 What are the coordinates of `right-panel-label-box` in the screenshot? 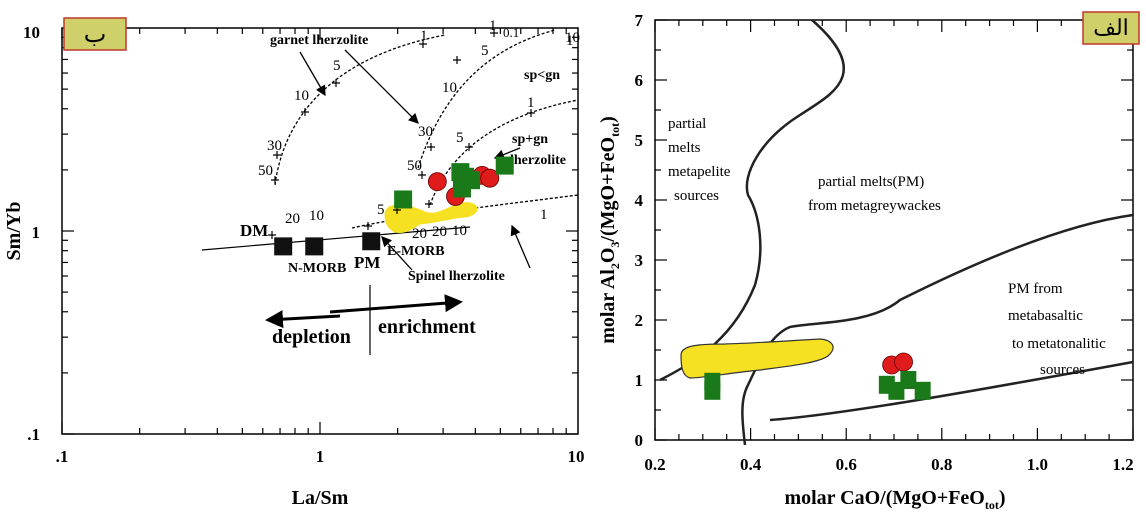 It's located at (1111, 28).